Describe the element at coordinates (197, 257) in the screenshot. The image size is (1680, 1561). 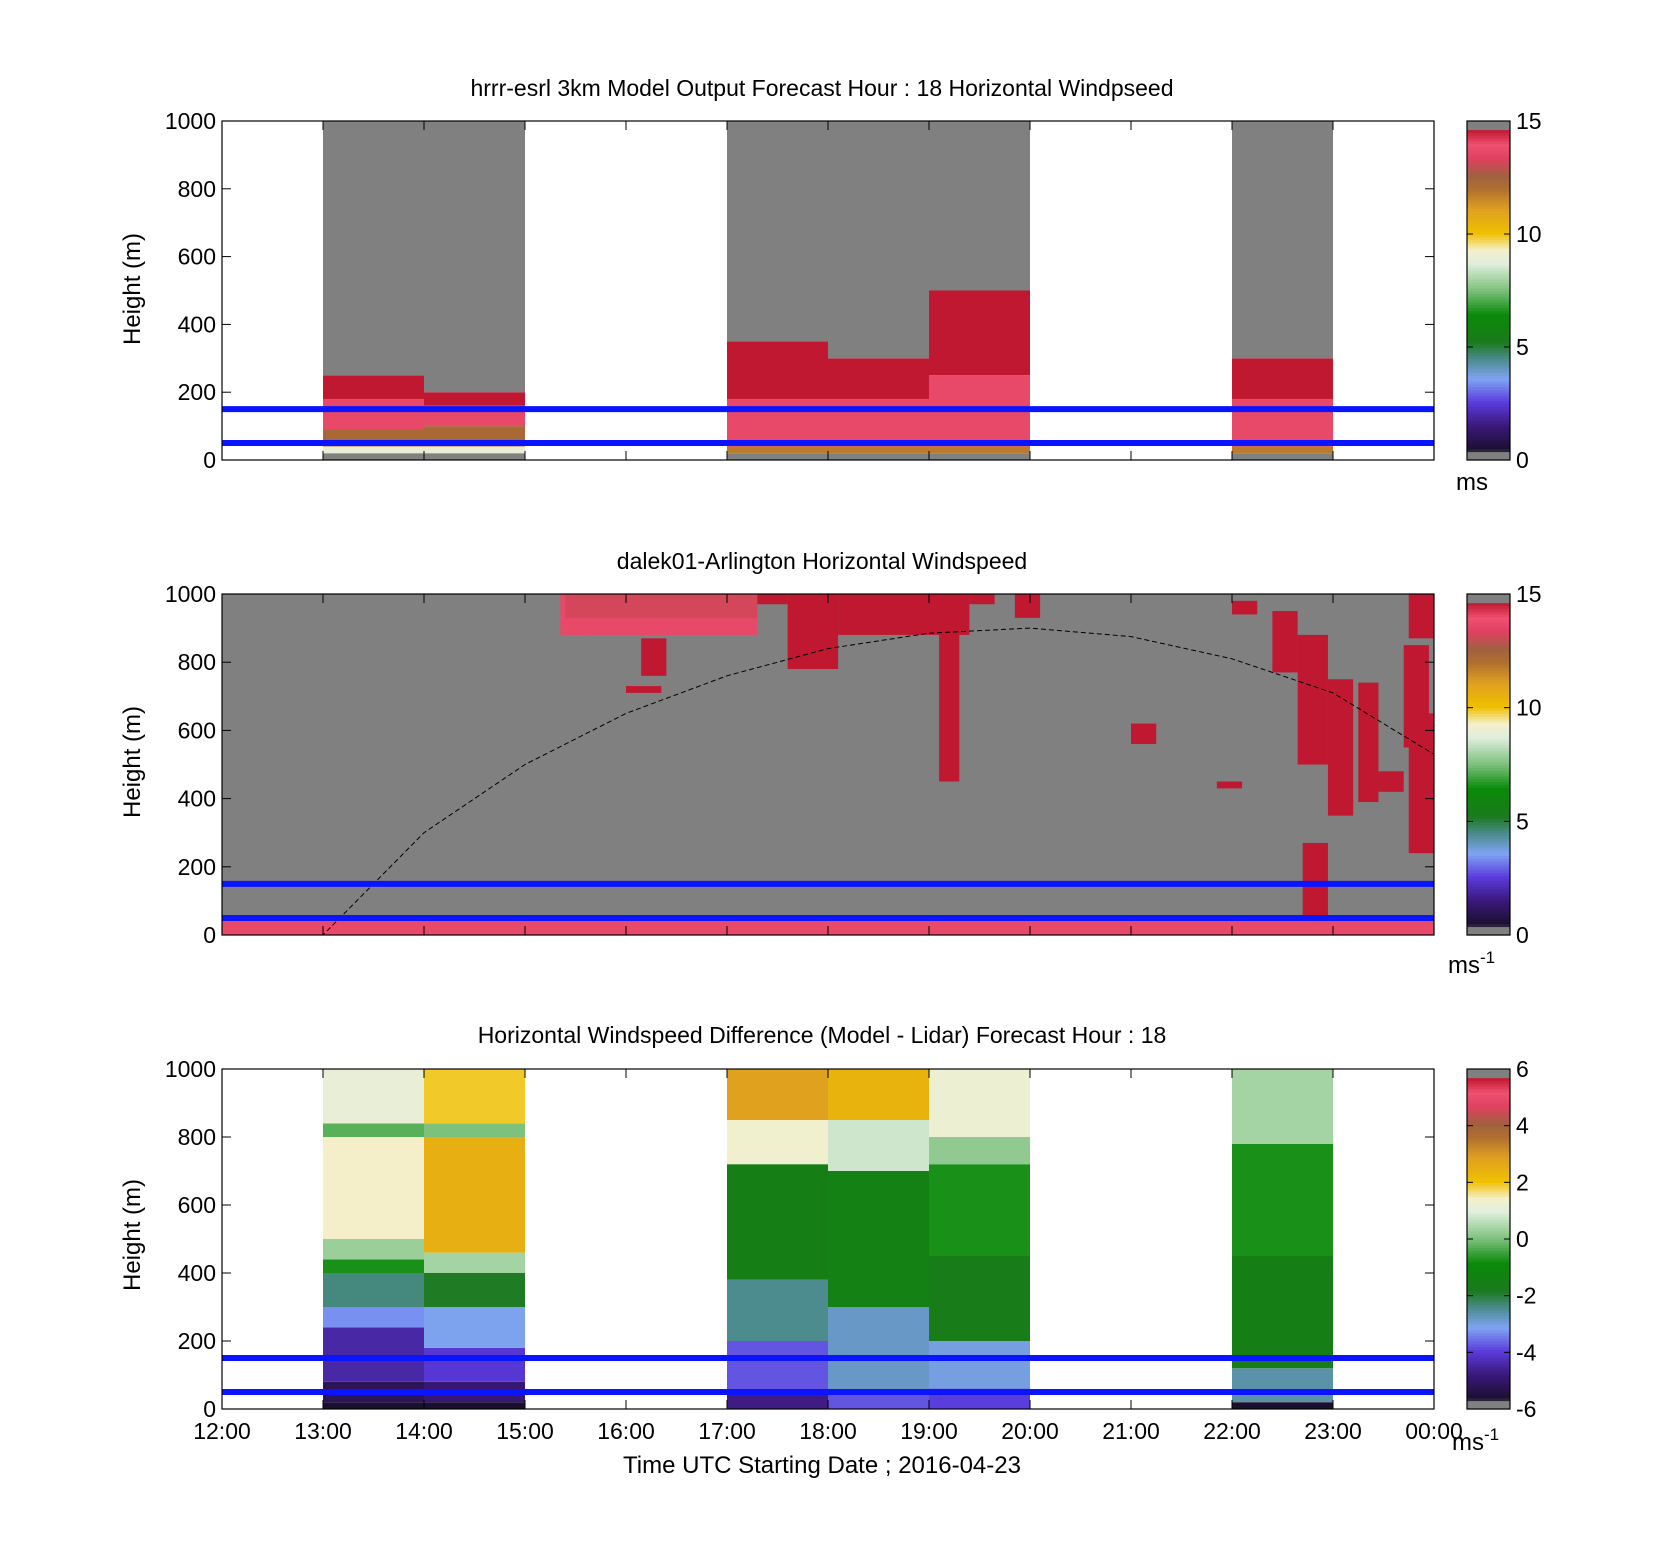
I see `y-tick-label: 600` at that location.